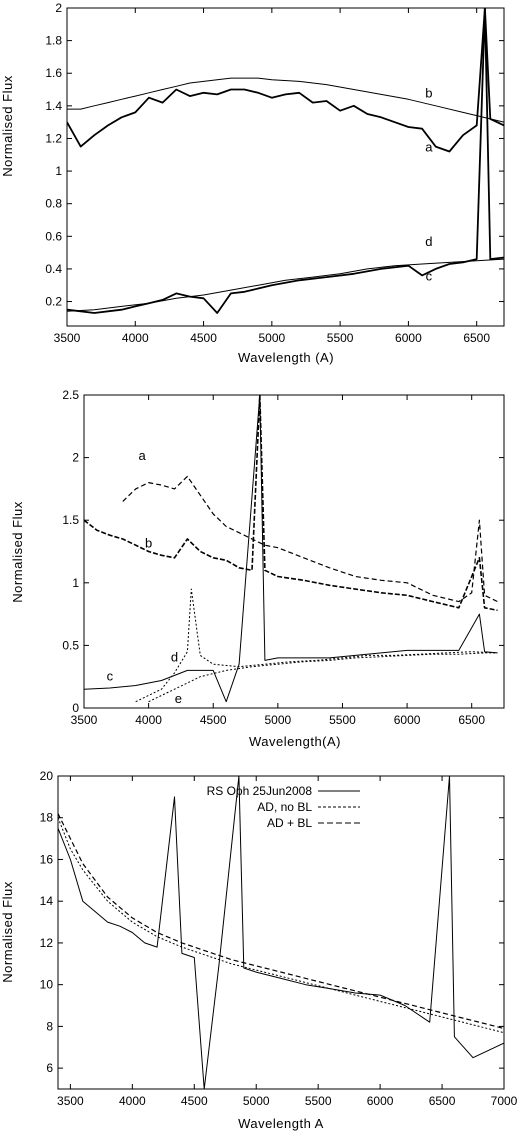 This screenshot has width=520, height=1138. What do you see at coordinates (53, 106) in the screenshot?
I see `y-tick-label: 1.4` at bounding box center [53, 106].